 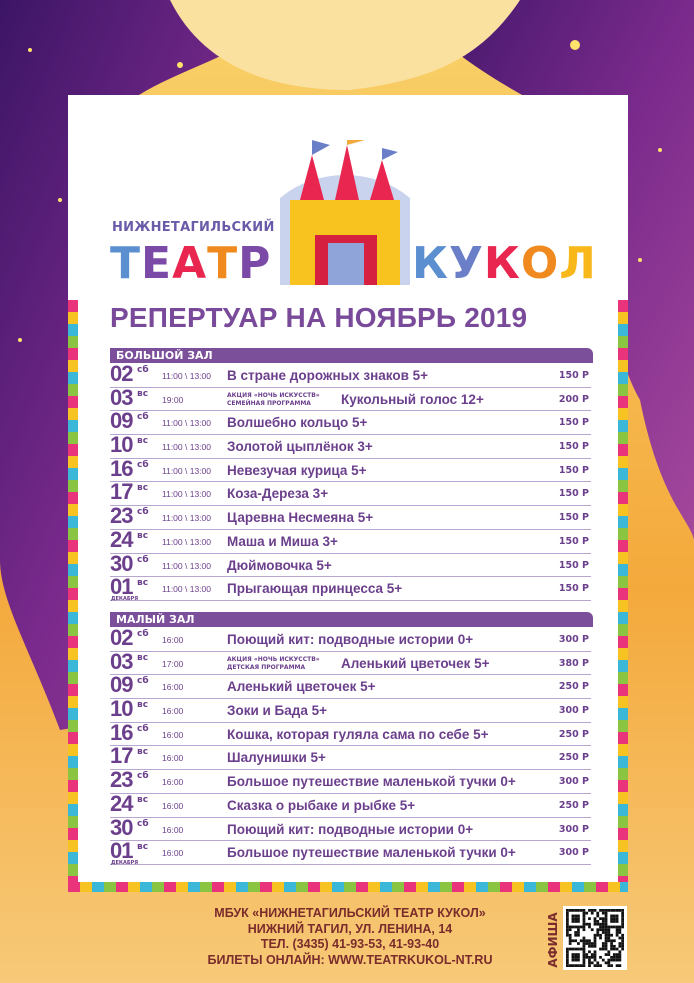 What do you see at coordinates (350, 758) in the screenshot?
I see `schedule-row: 17 вс 16:00 Шалунишки 5+ 250 Р` at bounding box center [350, 758].